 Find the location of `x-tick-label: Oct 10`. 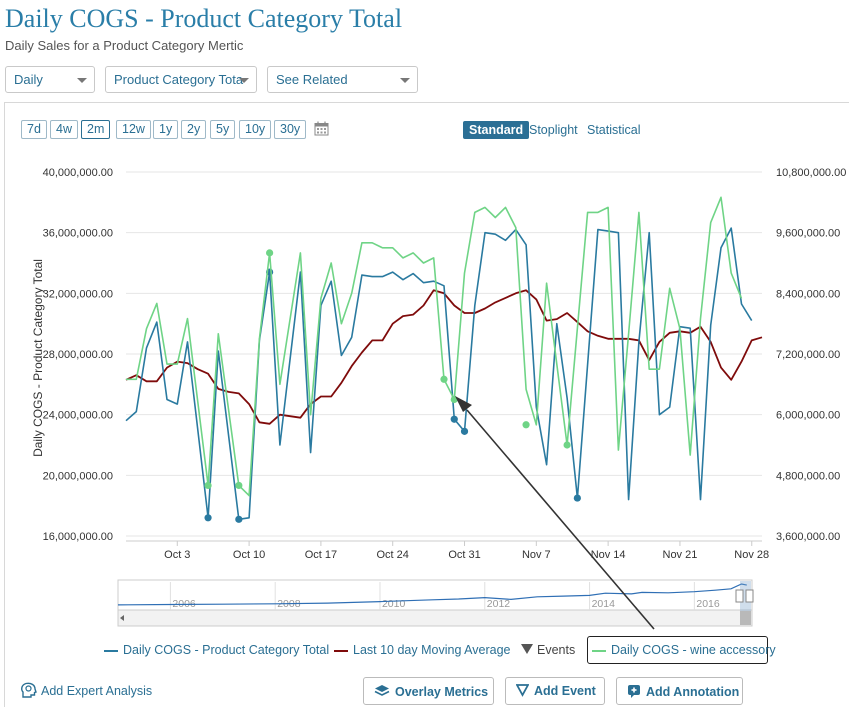

x-tick-label: Oct 10 is located at coordinates (249, 555).